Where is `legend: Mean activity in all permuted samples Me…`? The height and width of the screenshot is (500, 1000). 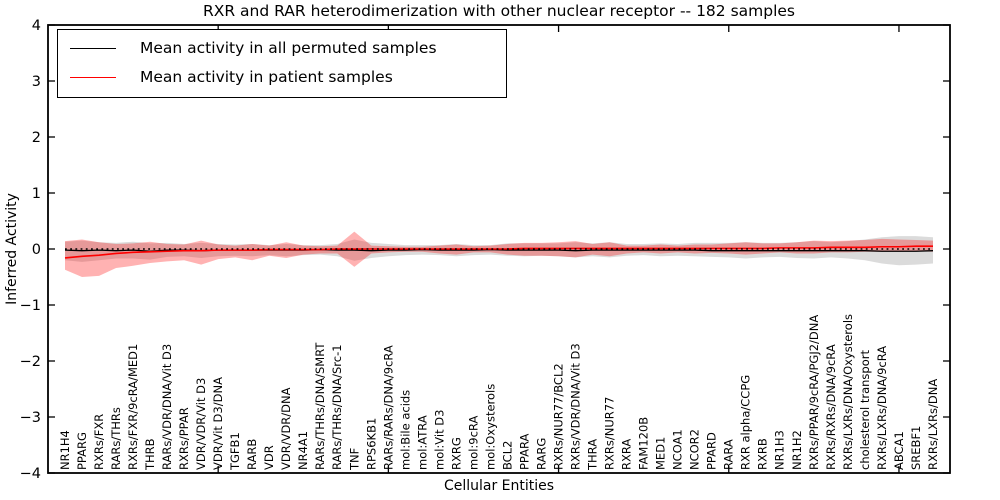
legend: Mean activity in all permuted samples Me… is located at coordinates (282, 63).